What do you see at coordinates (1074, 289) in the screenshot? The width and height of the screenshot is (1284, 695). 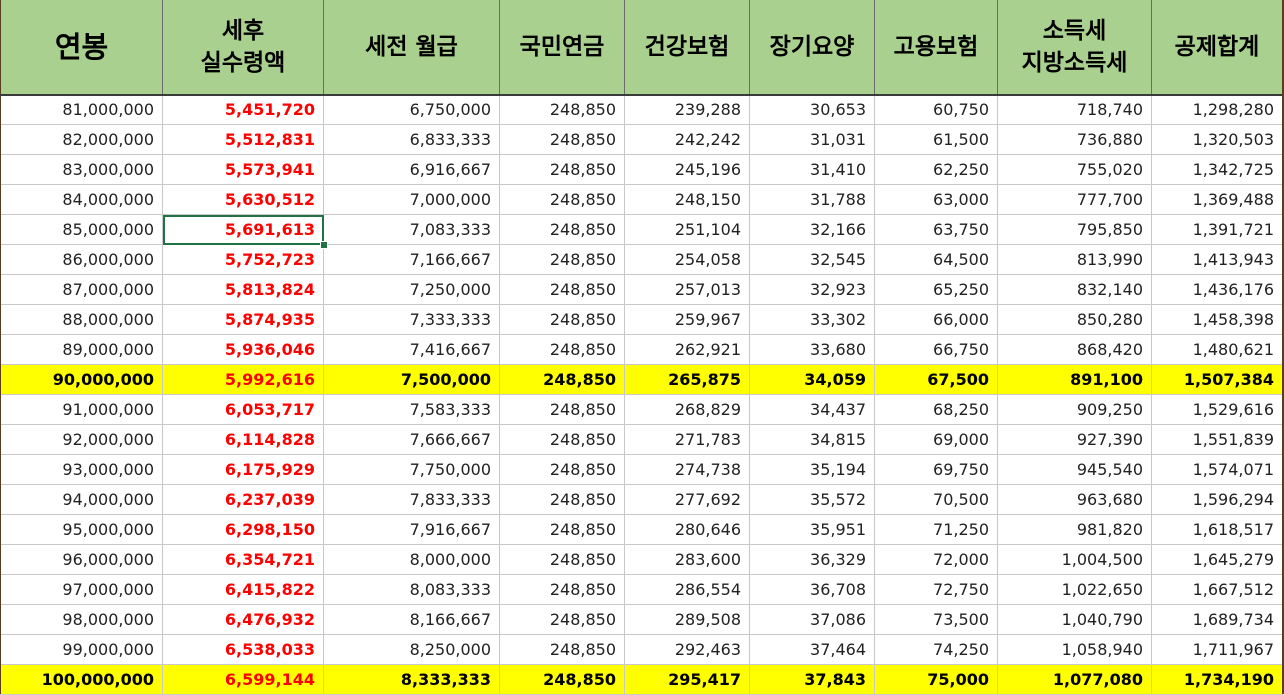 I see `table-cell: 832,140` at bounding box center [1074, 289].